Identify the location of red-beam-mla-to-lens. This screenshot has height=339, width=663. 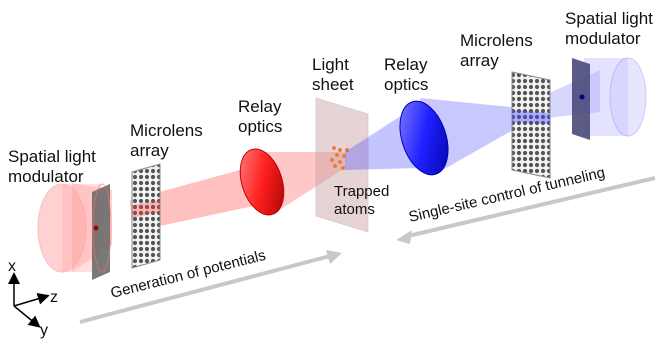
(194, 198).